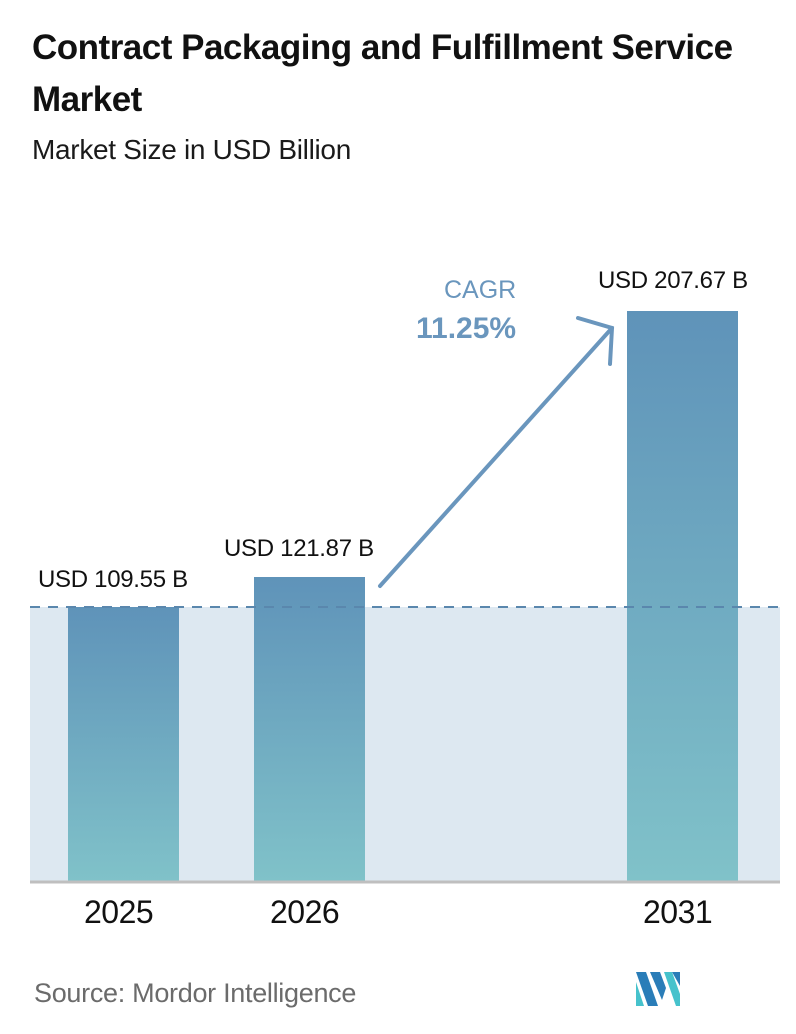  Describe the element at coordinates (123, 744) in the screenshot. I see `bar-2025` at that location.